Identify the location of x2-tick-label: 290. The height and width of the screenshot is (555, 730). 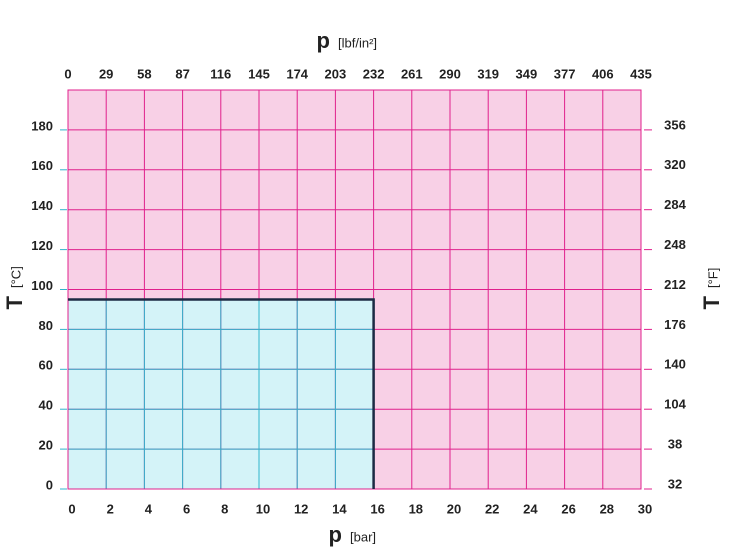
(450, 73).